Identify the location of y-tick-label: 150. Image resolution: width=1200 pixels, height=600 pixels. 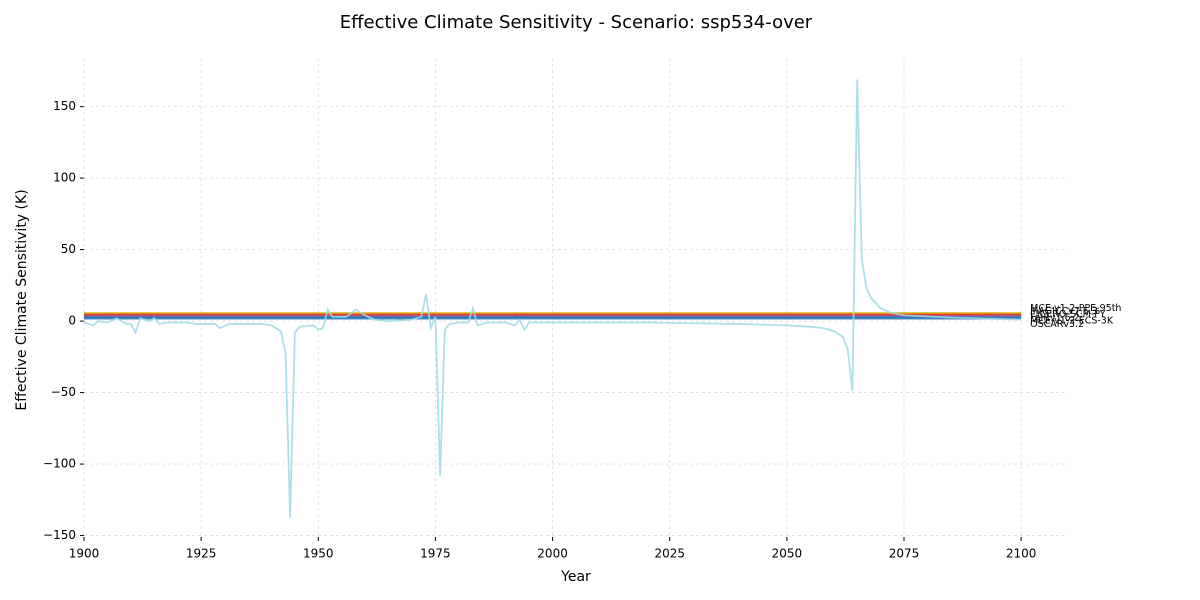
(64, 106).